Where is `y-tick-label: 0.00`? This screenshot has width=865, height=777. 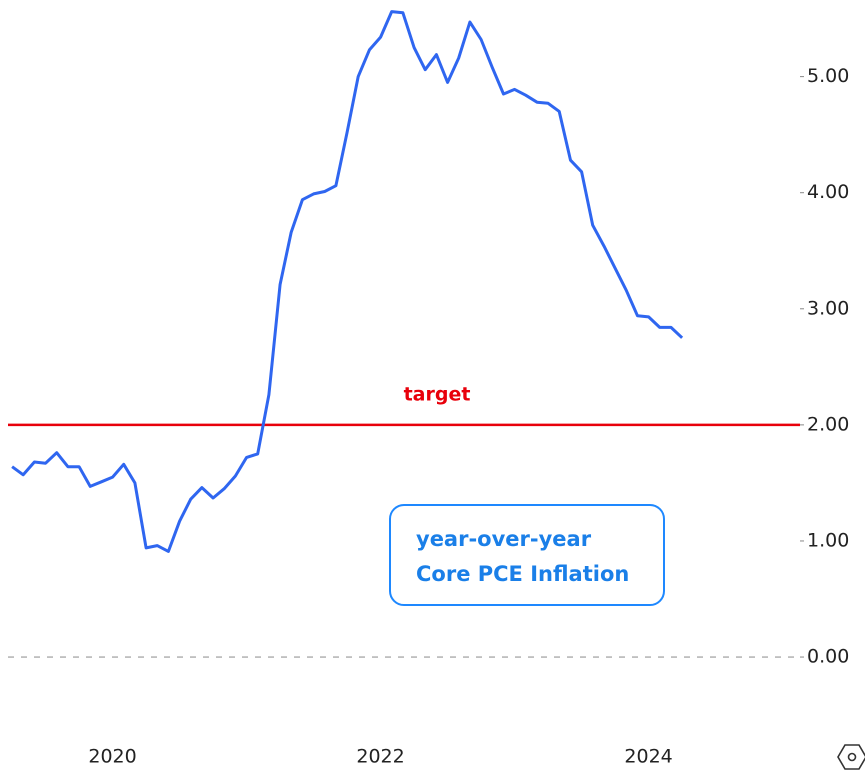 y-tick-label: 0.00 is located at coordinates (828, 657).